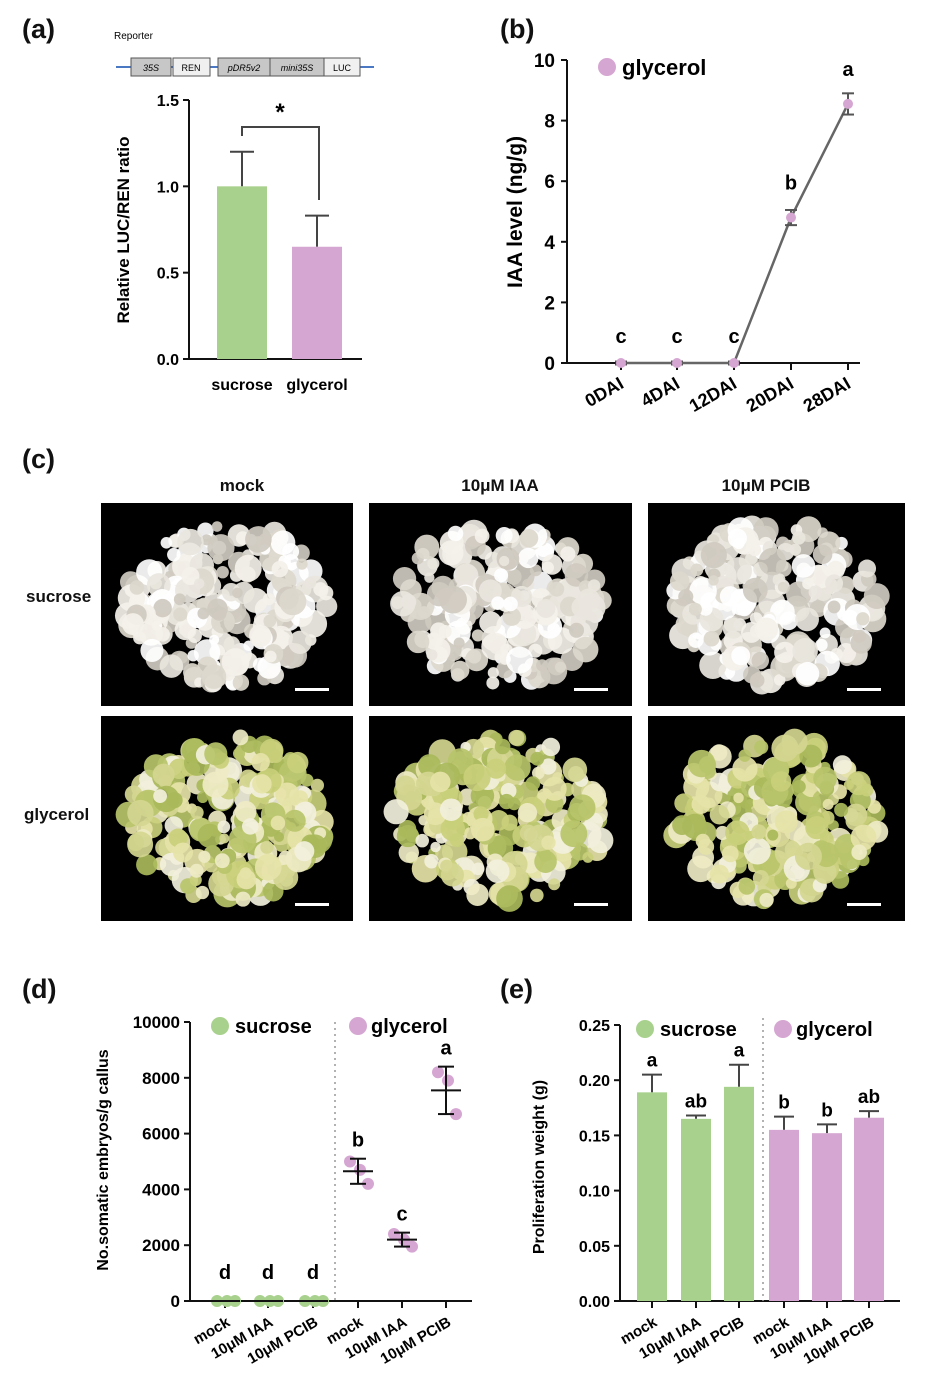 The height and width of the screenshot is (1392, 940). I want to click on y-tick-label-e: 0.15, so click(594, 1136).